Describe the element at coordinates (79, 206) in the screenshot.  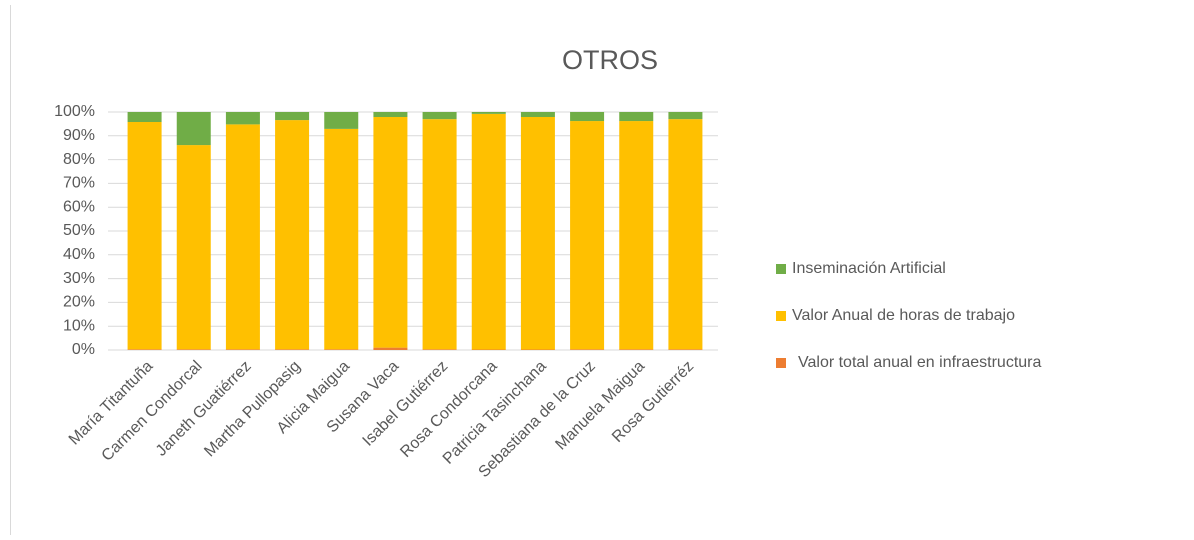
I see `y-tick-label: 60%` at that location.